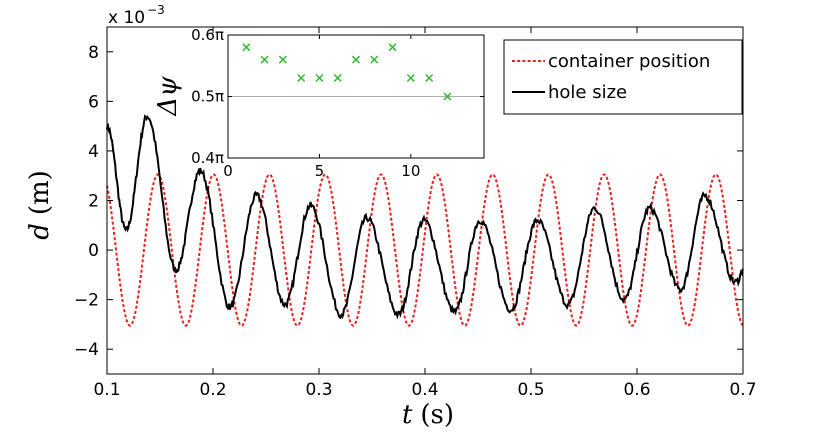  I want to click on legend-label-container-position: container position, so click(629, 61).